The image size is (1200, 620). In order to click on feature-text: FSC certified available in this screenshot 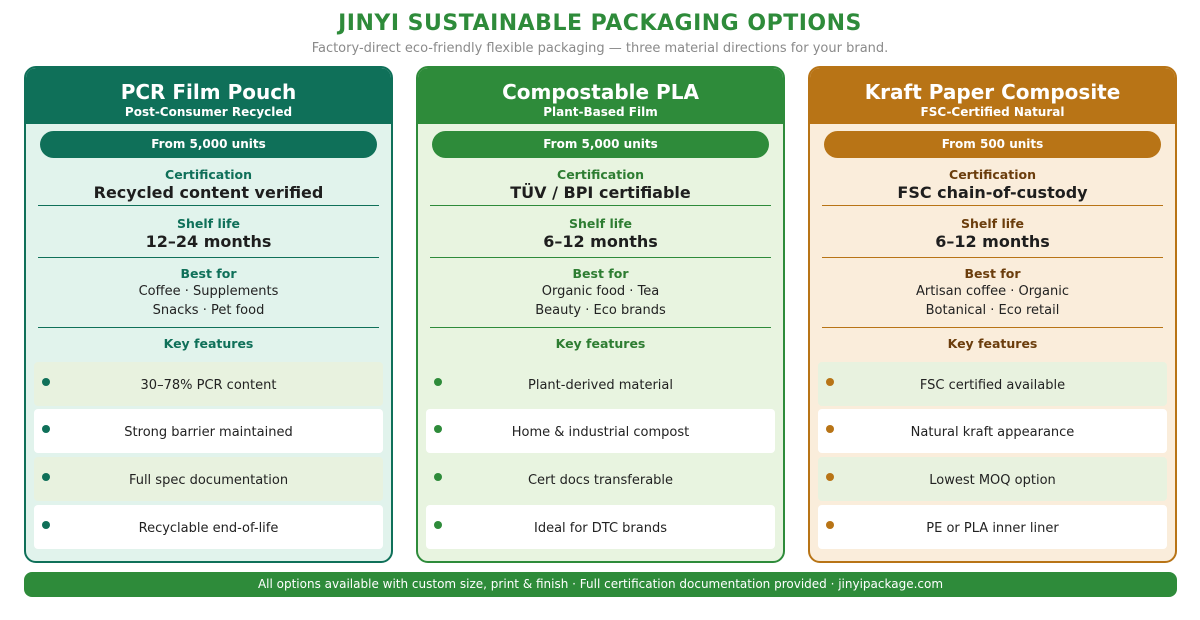, I will do `click(992, 385)`.